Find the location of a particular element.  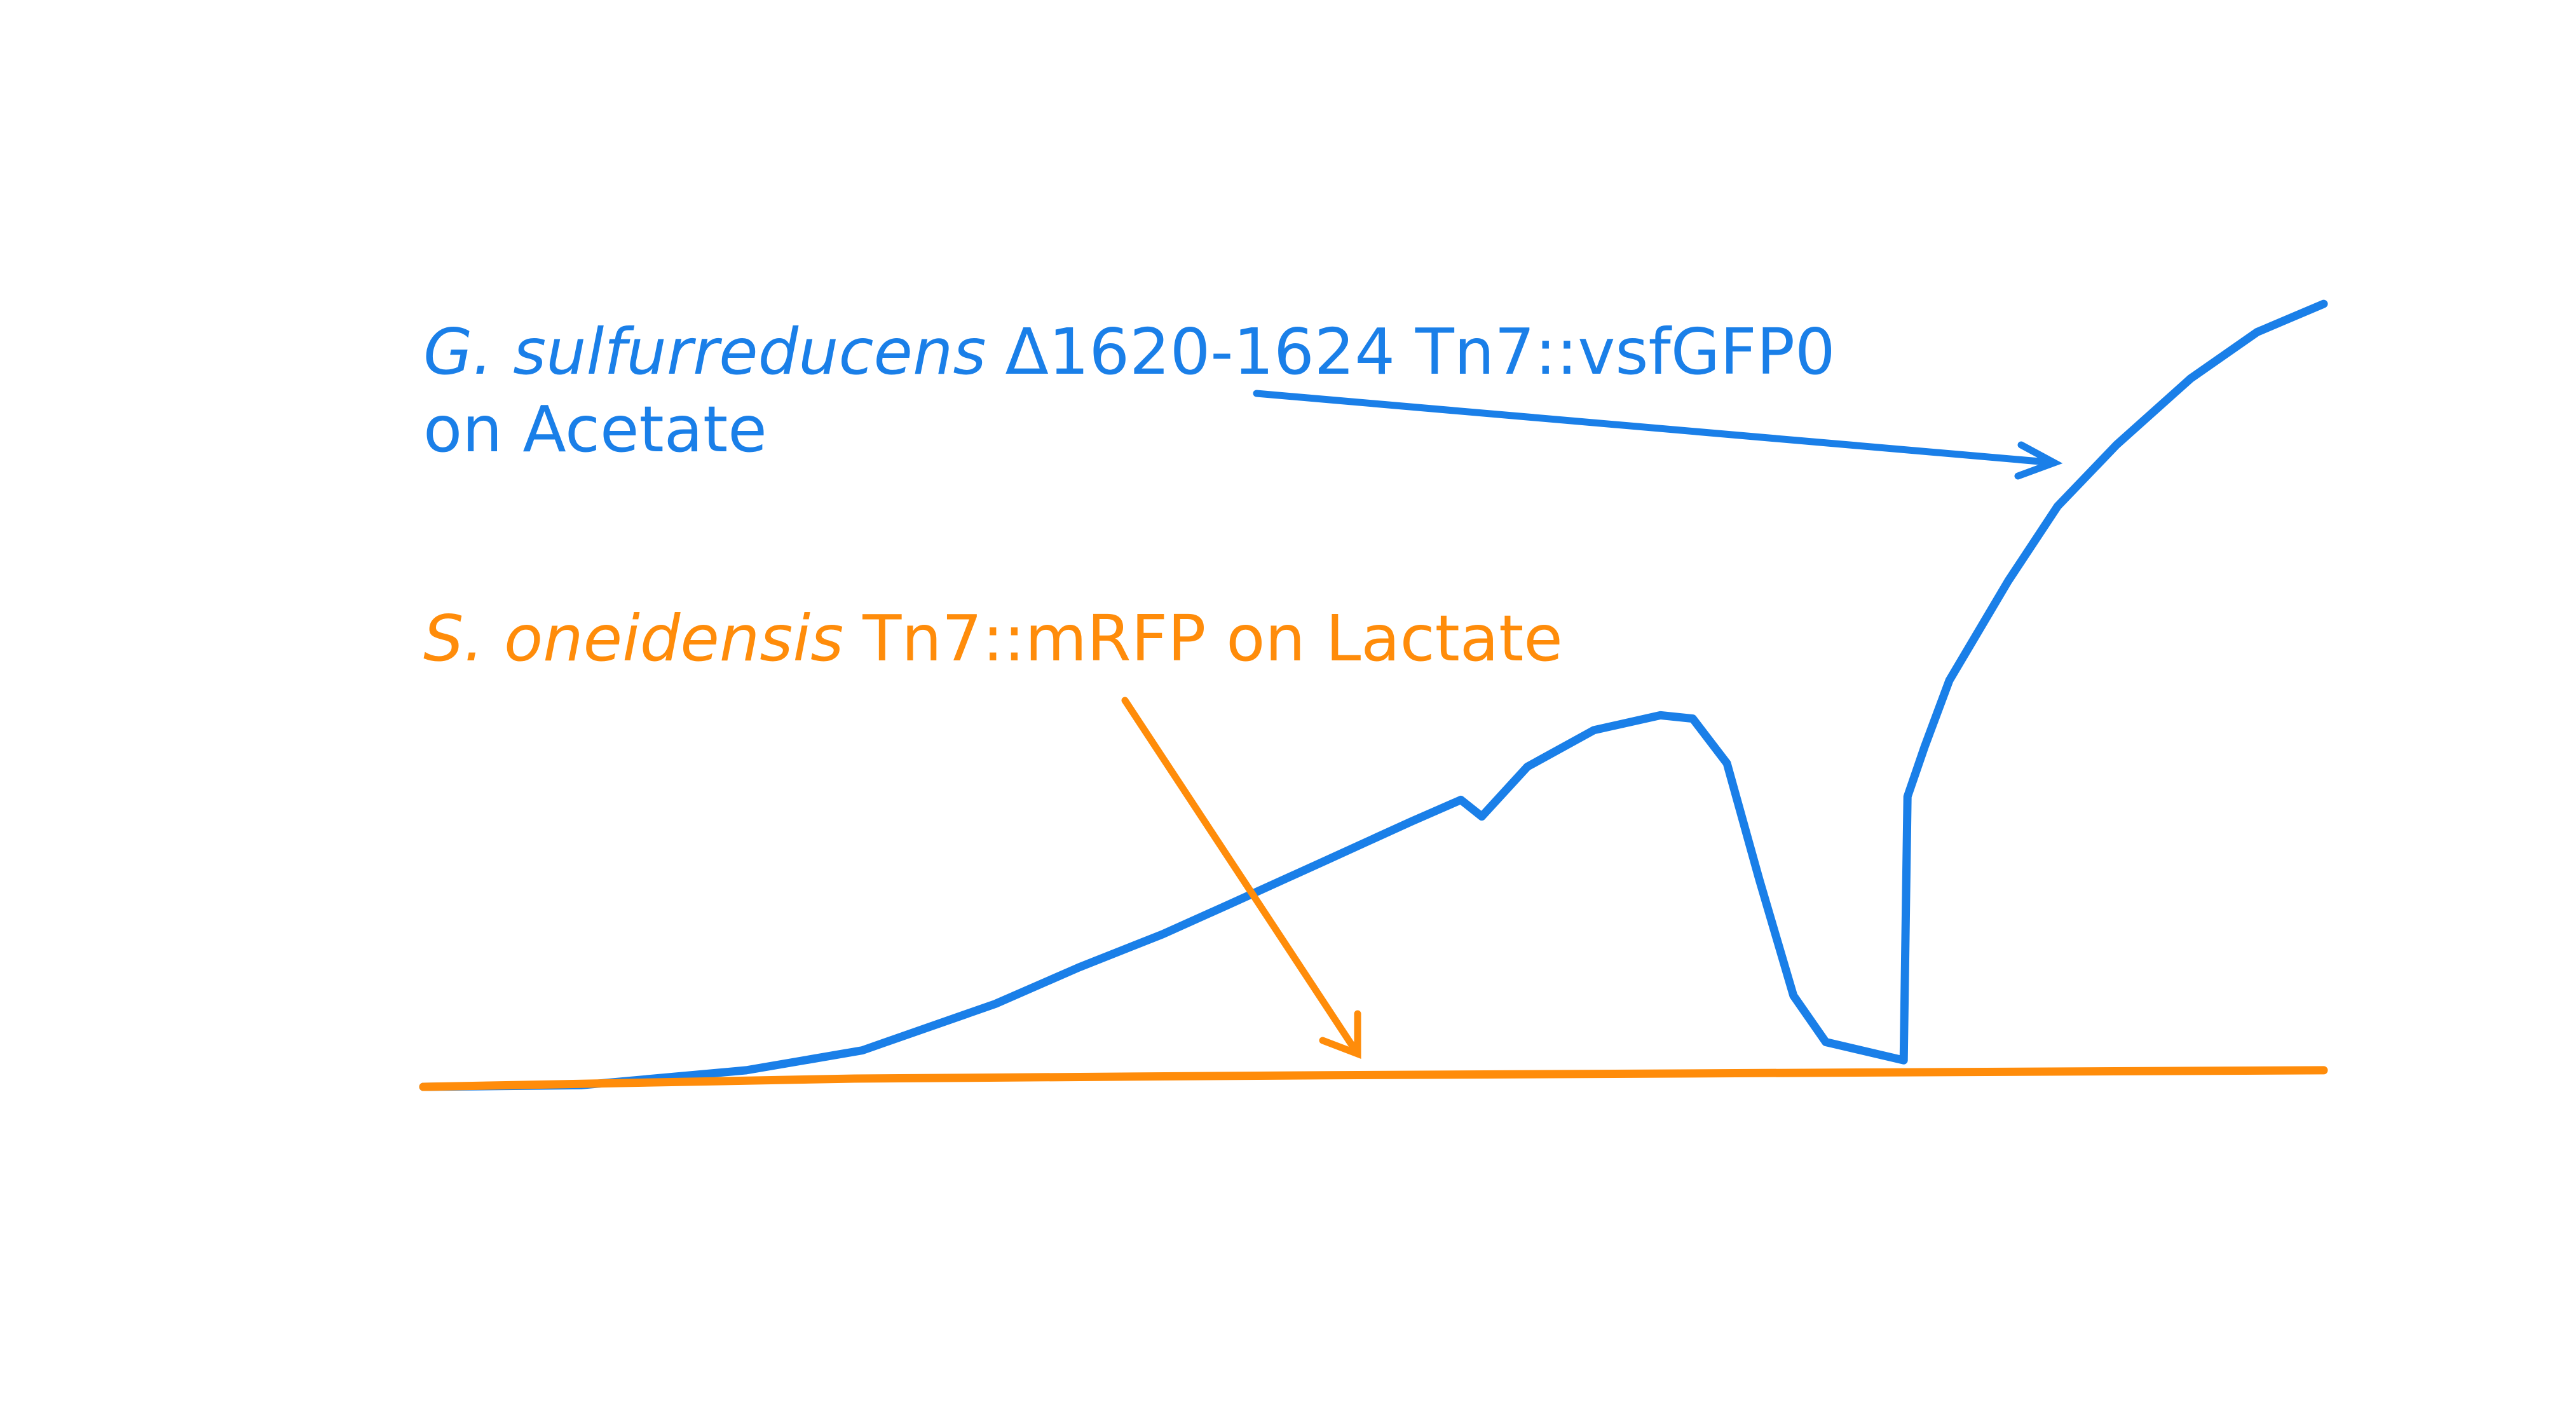

series-label: G. sulfurreducens Δ1620-1624 Tn7::vsfGFP0 is located at coordinates (1129, 352).